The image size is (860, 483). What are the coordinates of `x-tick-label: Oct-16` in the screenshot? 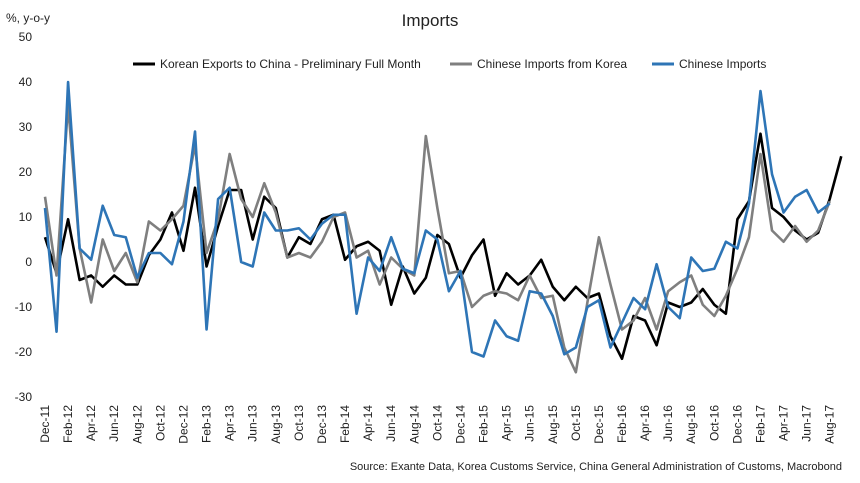 It's located at (714, 423).